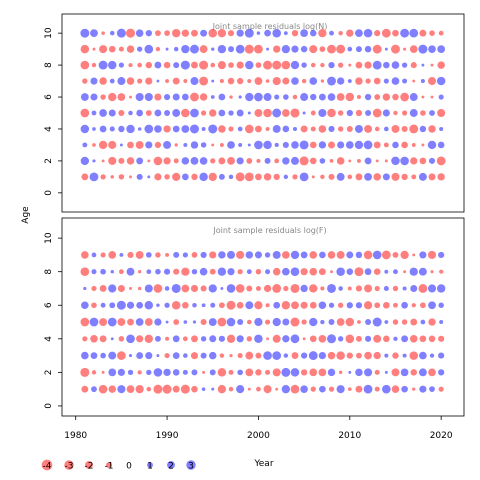 This screenshot has width=480, height=480. I want to click on y-tick-label: 0, so click(49, 406).